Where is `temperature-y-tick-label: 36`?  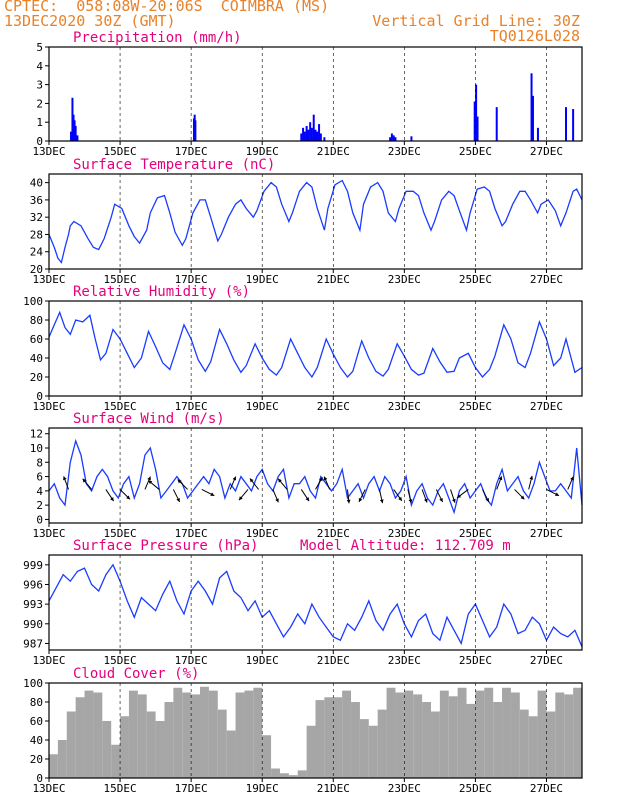
temperature-y-tick-label: 36 is located at coordinates (36, 200).